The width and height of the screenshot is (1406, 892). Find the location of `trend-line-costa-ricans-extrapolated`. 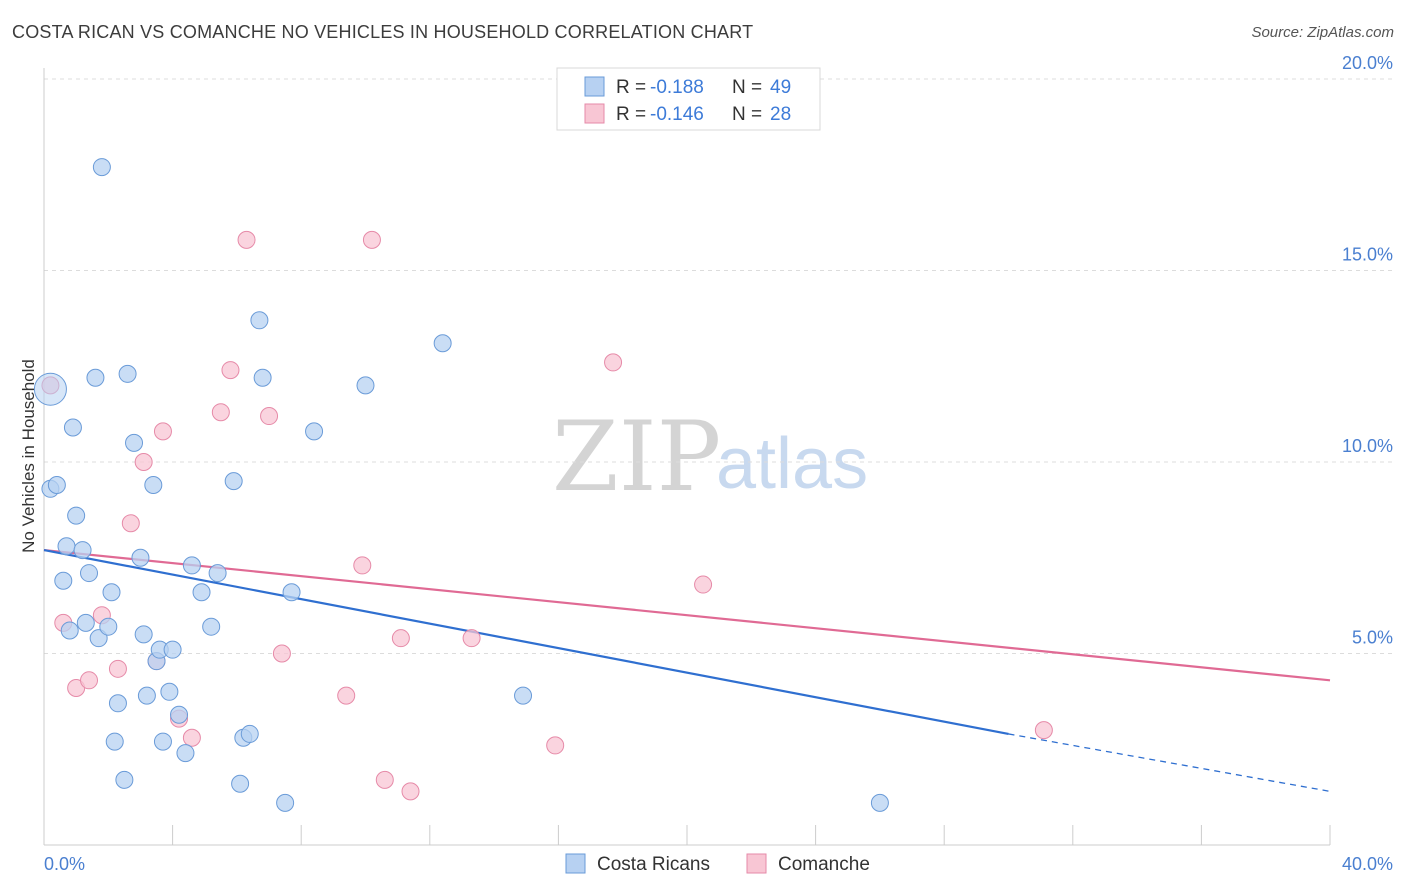

trend-line-costa-ricans-extrapolated is located at coordinates (1169, 763).